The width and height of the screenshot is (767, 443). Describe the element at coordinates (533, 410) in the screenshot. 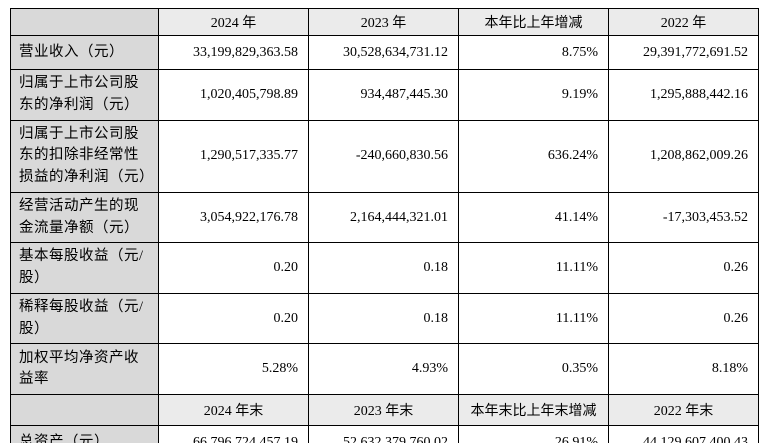

I see `col-header-yearend-change: 本年末比上年末增减` at that location.